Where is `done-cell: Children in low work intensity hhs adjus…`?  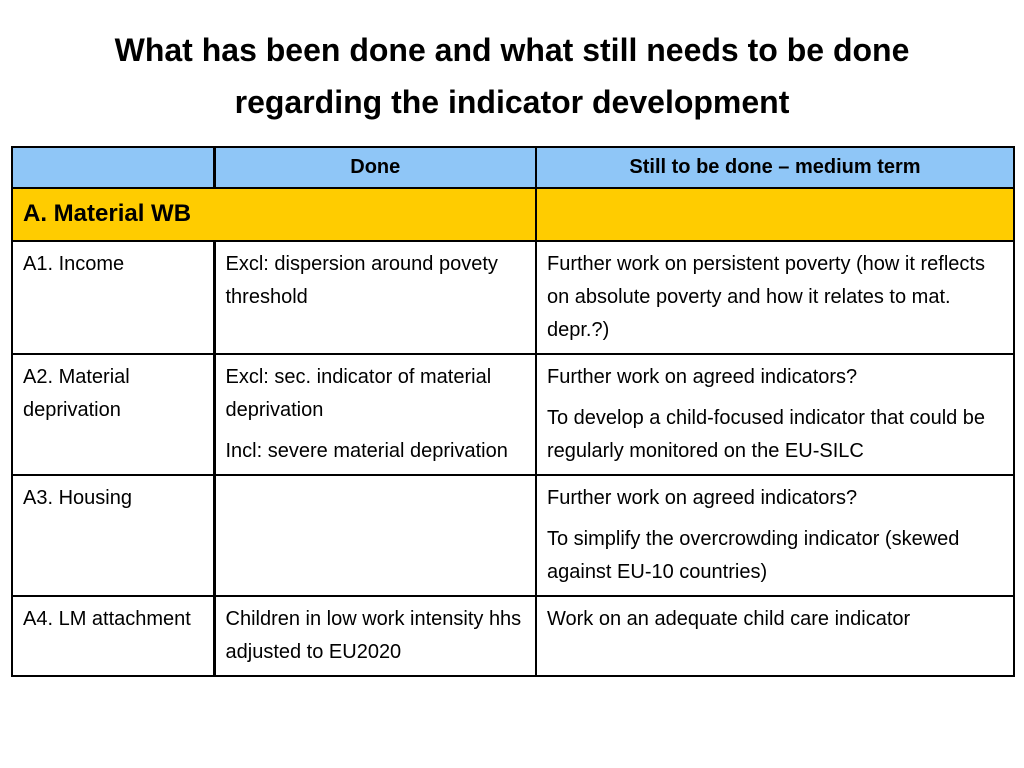
done-cell: Children in low work intensity hhs adjus… is located at coordinates (375, 636).